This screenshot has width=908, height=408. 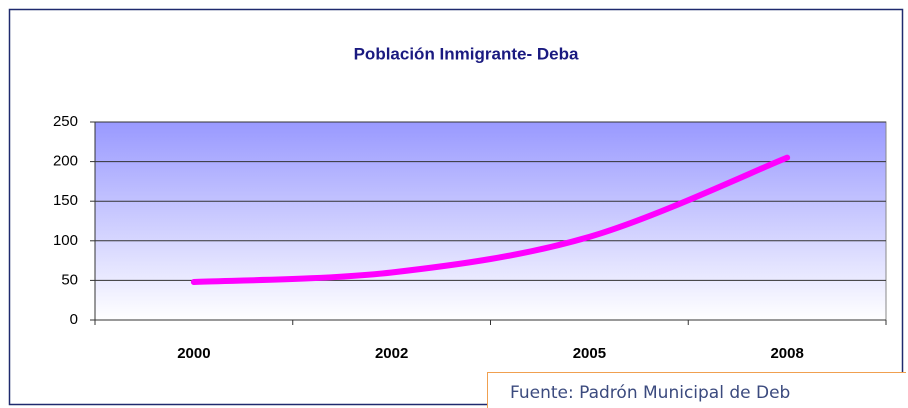 I want to click on y-tick-label: 50, so click(x=69, y=279).